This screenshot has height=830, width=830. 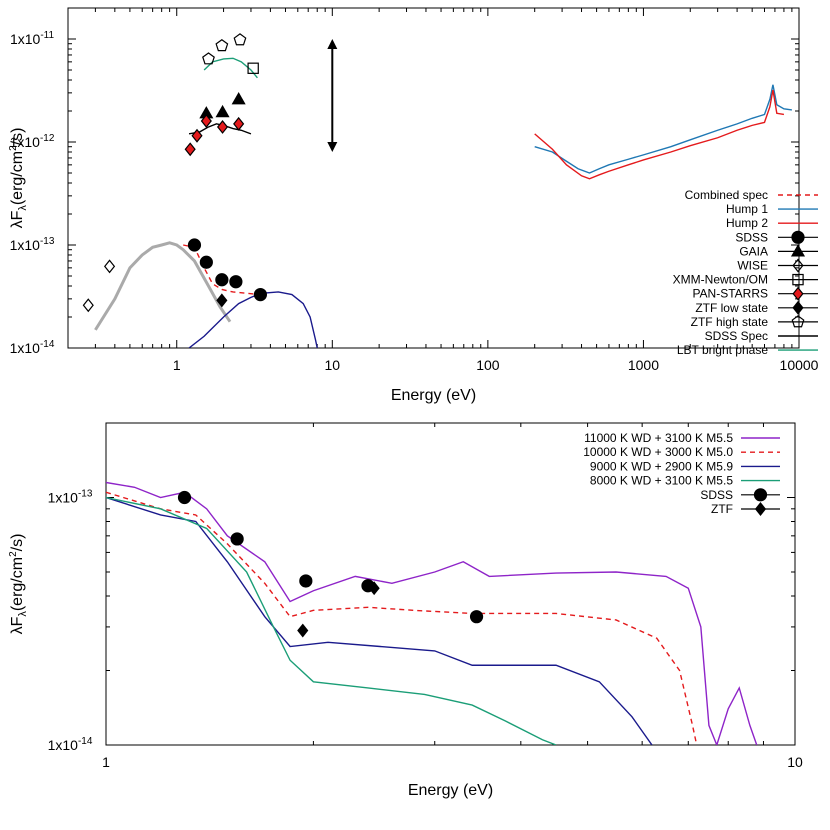 I want to click on y-tick-label: 1x10⁻¹², so click(x=32, y=141).